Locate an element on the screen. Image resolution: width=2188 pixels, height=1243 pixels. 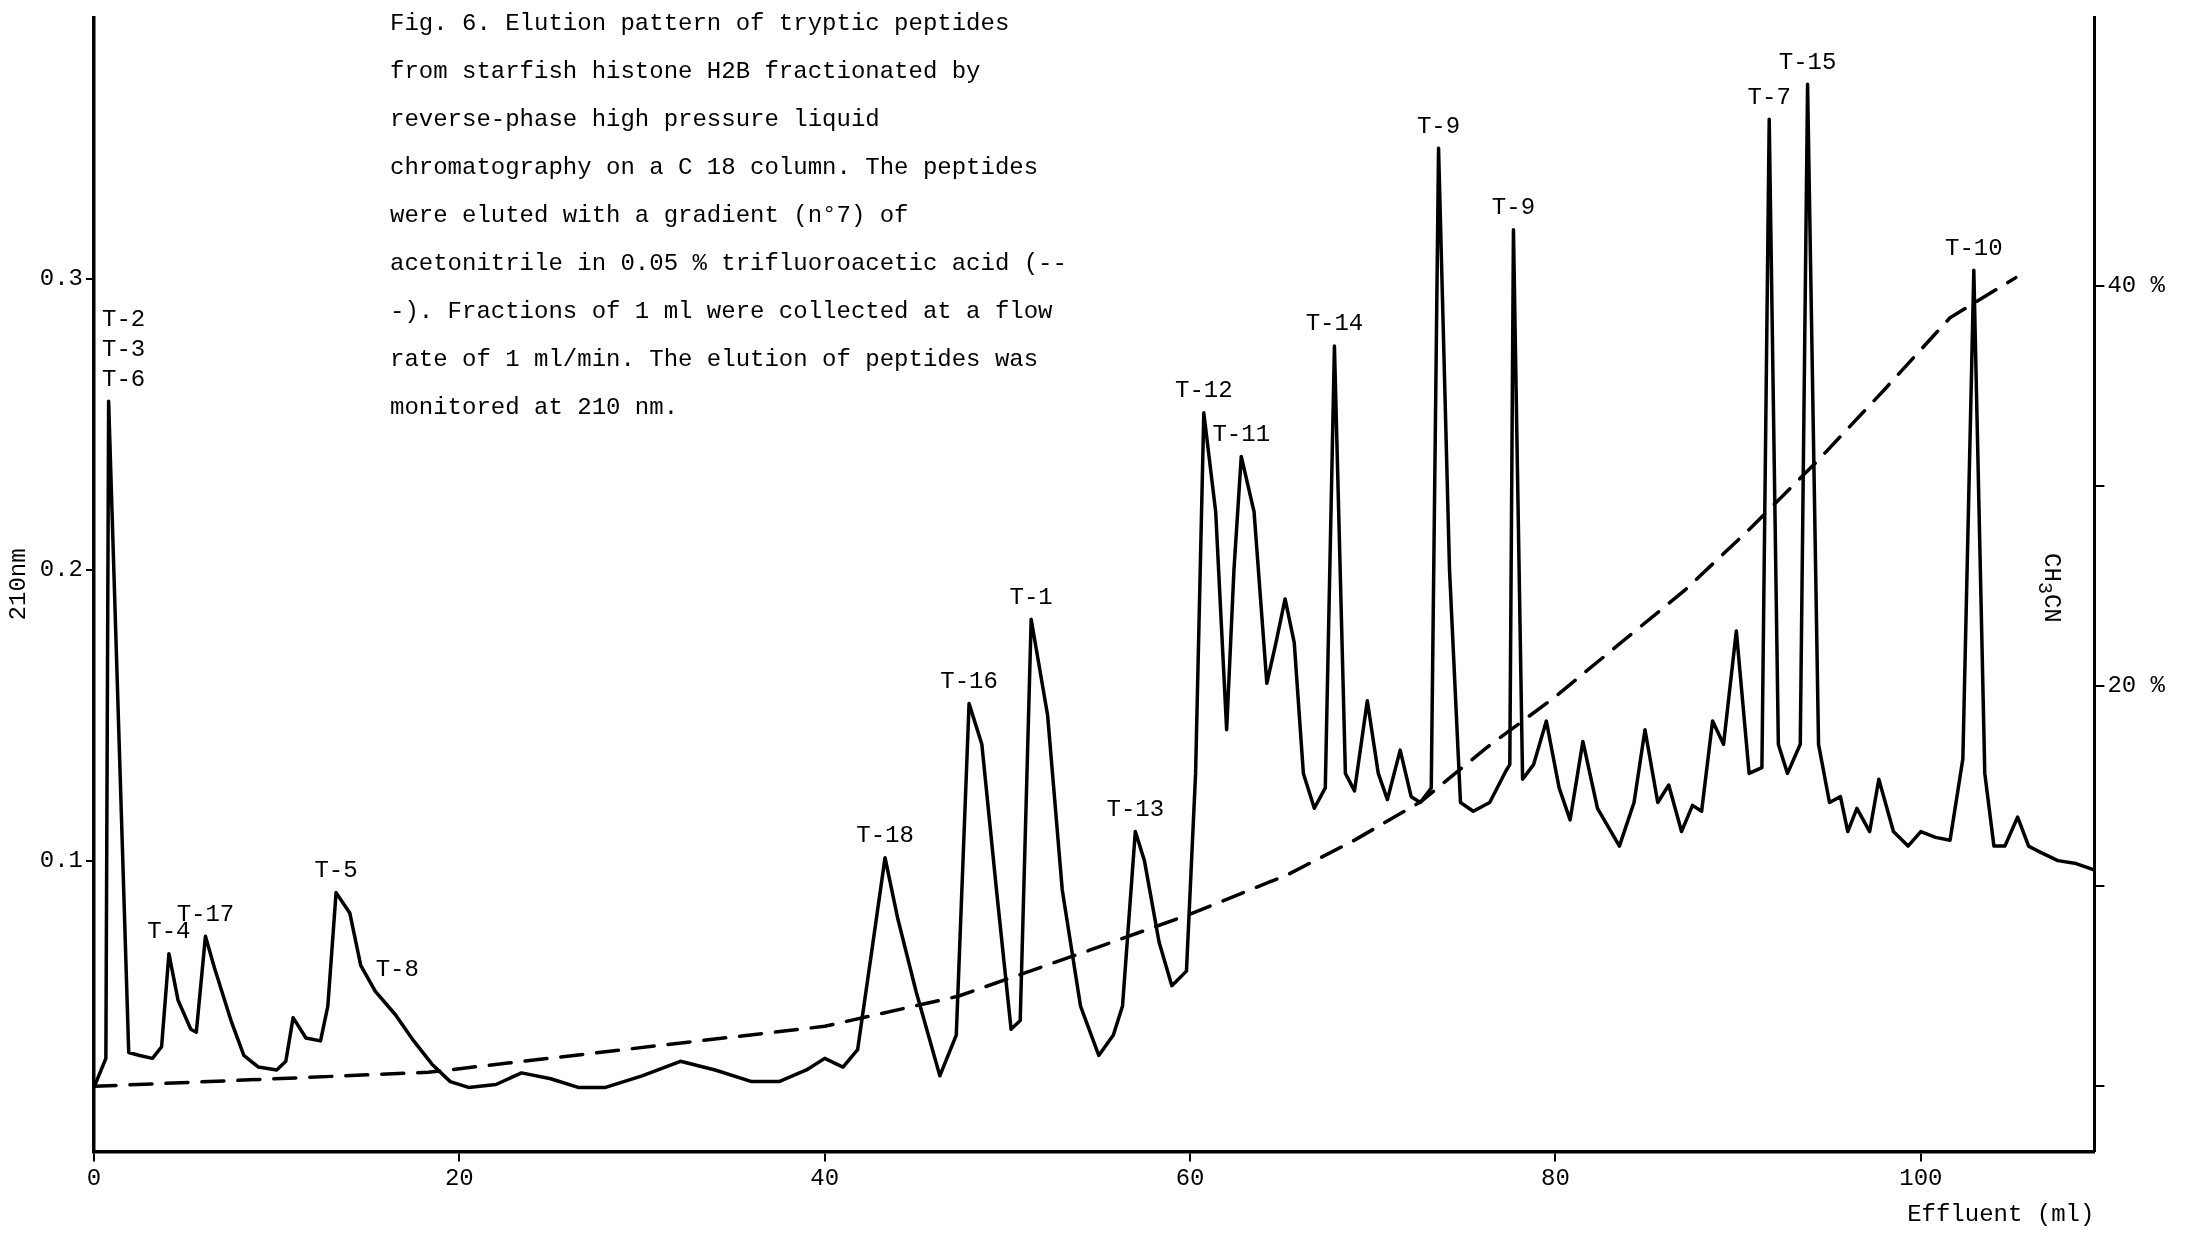
x-tick-label: 100 is located at coordinates (1921, 1179).